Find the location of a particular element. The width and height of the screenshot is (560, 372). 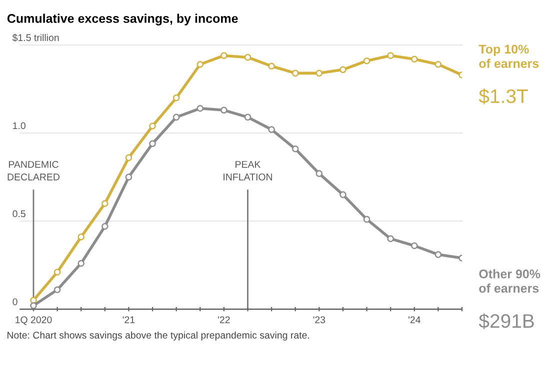

y-tick-label: 0 is located at coordinates (15, 302).